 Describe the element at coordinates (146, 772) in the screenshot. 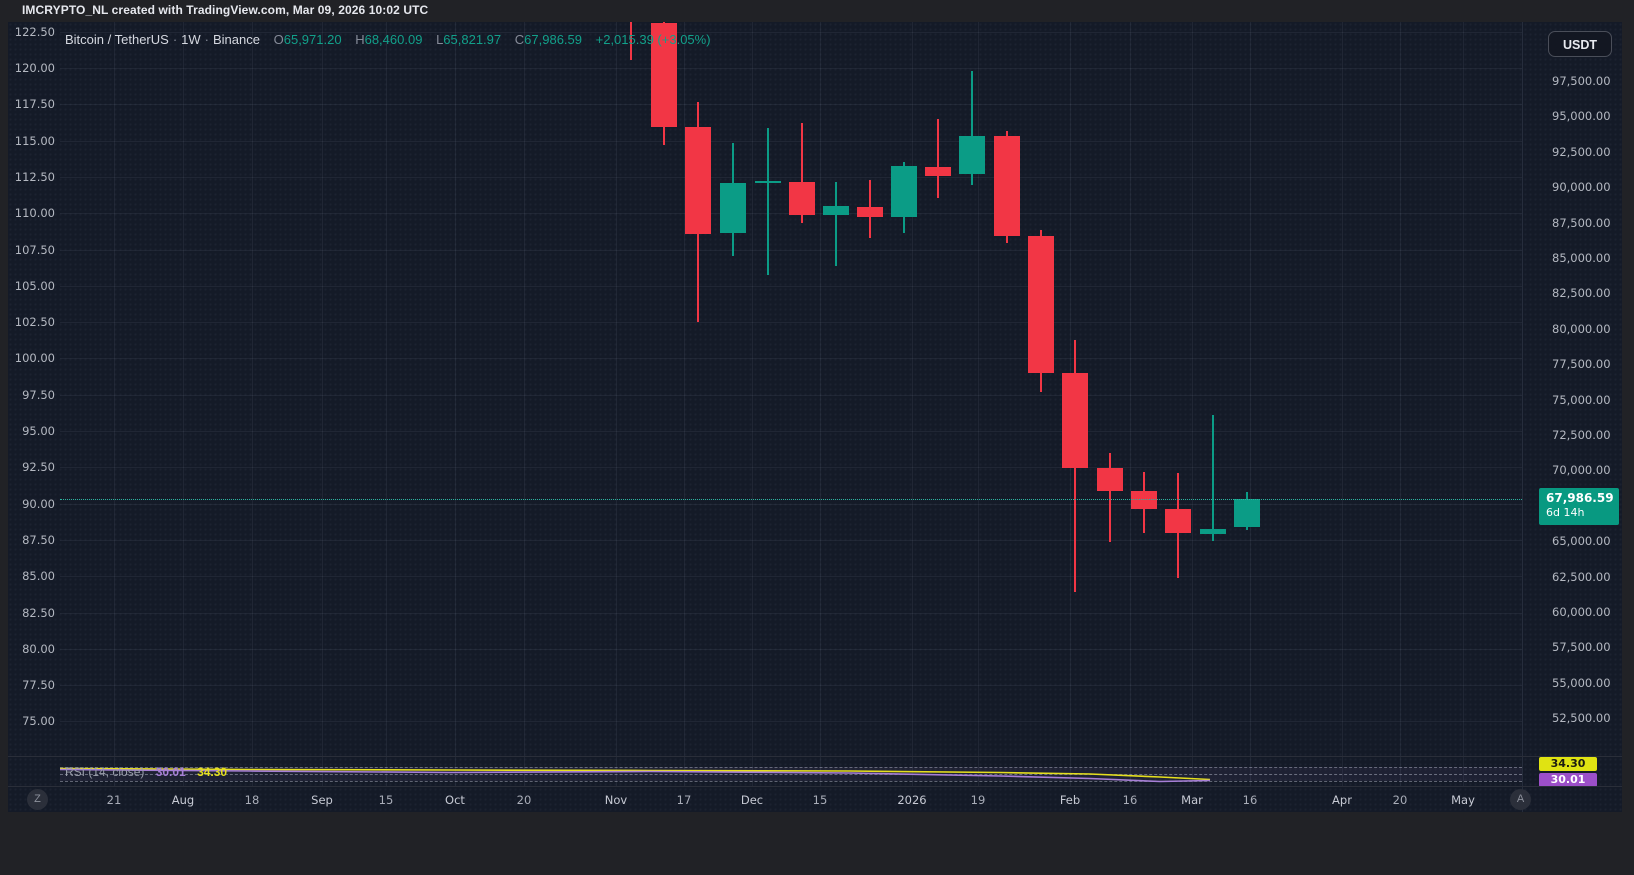

I see `rsi-indicator-legend: RSI (14, close) 30.01 34.30` at that location.